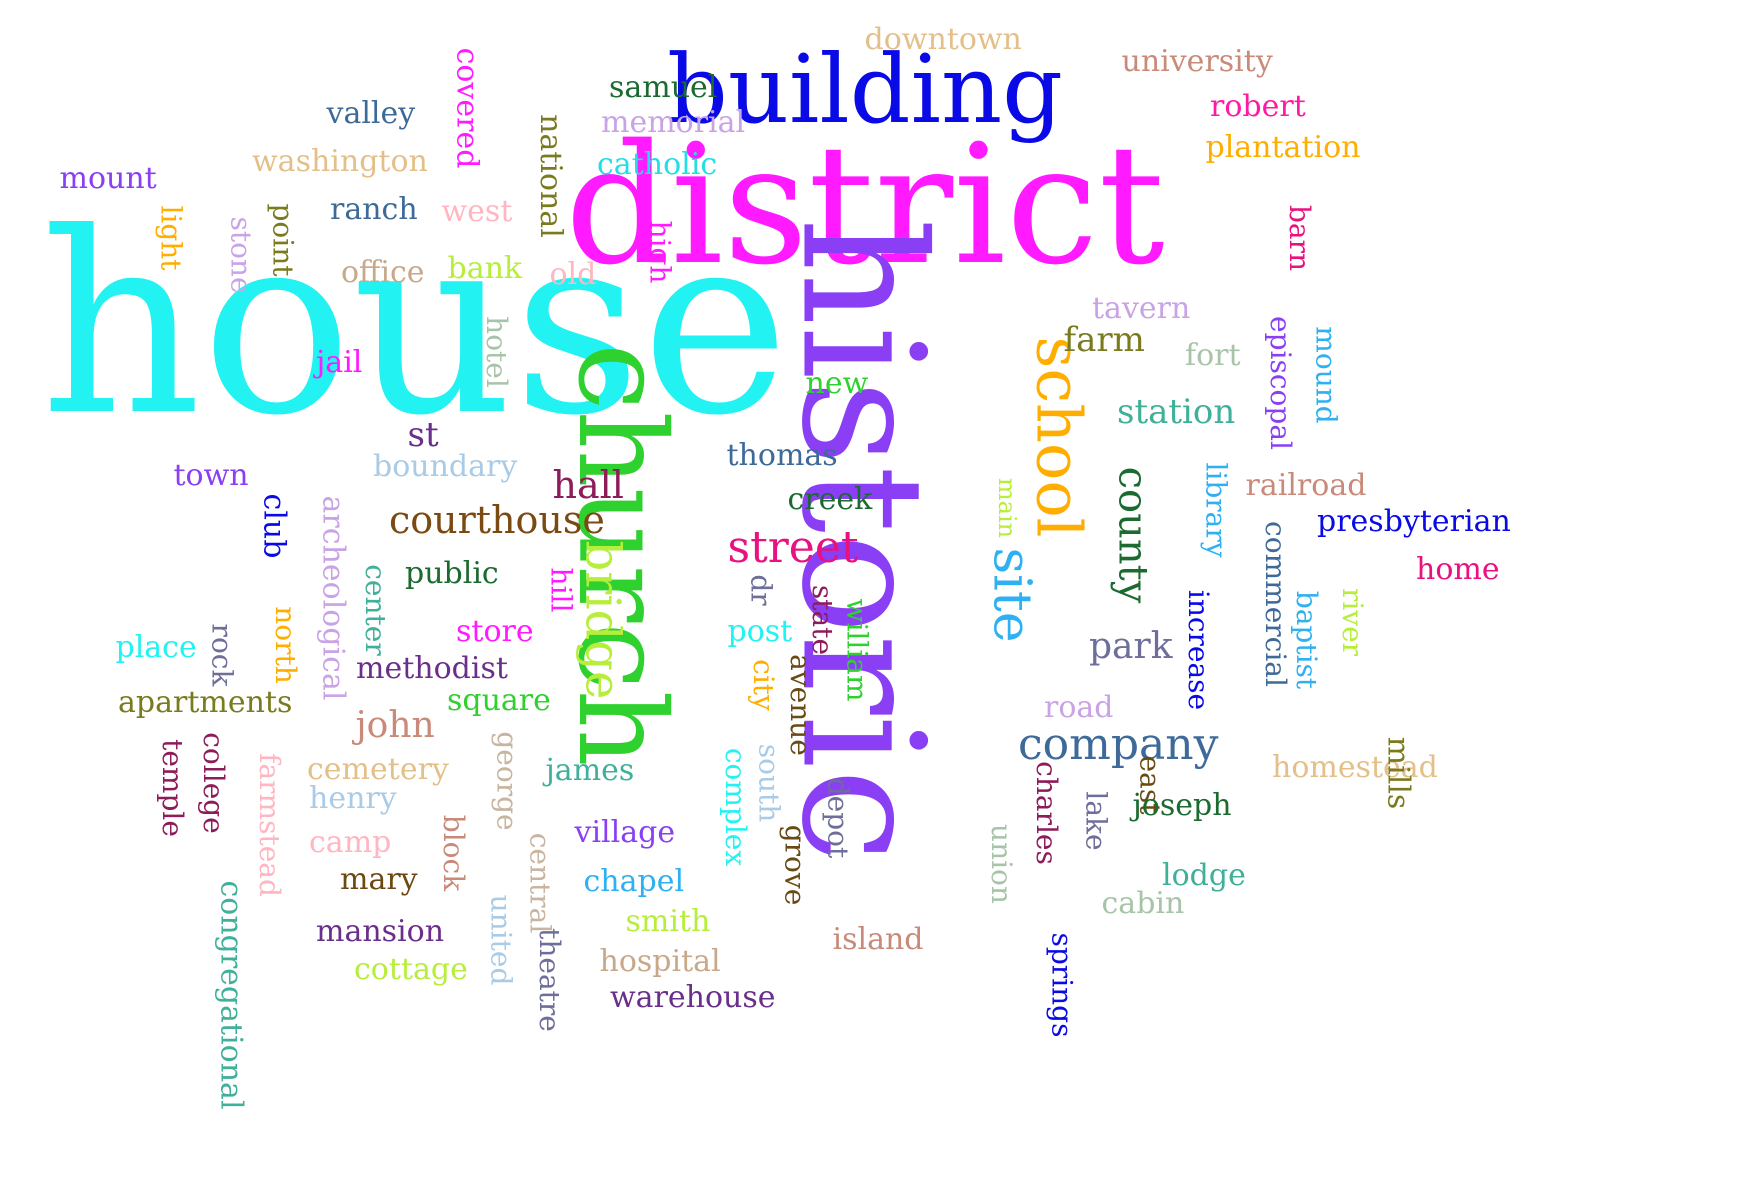 The width and height of the screenshot is (1760, 1188). Describe the element at coordinates (793, 547) in the screenshot. I see `word-street: street` at that location.